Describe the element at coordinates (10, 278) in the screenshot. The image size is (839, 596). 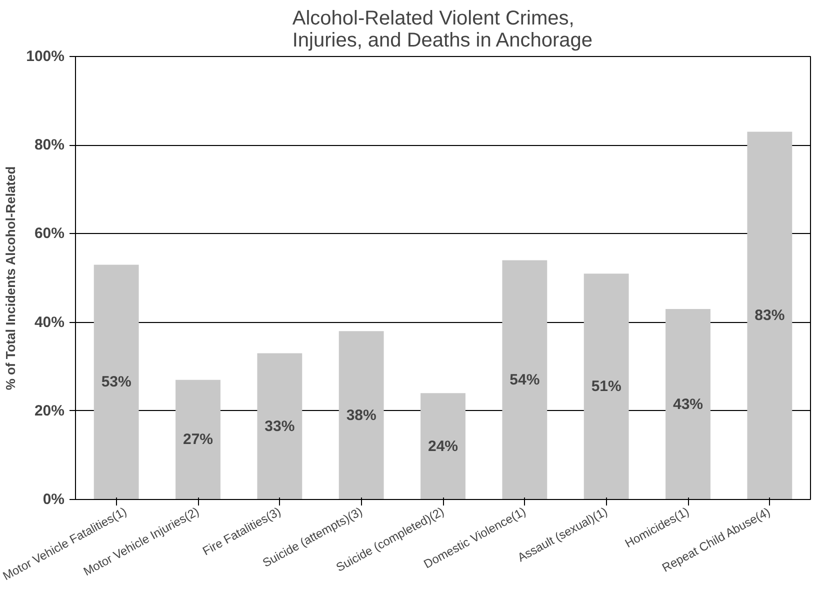
I see `y-axis-title: % of Total Incidents Alcohol-Related` at that location.